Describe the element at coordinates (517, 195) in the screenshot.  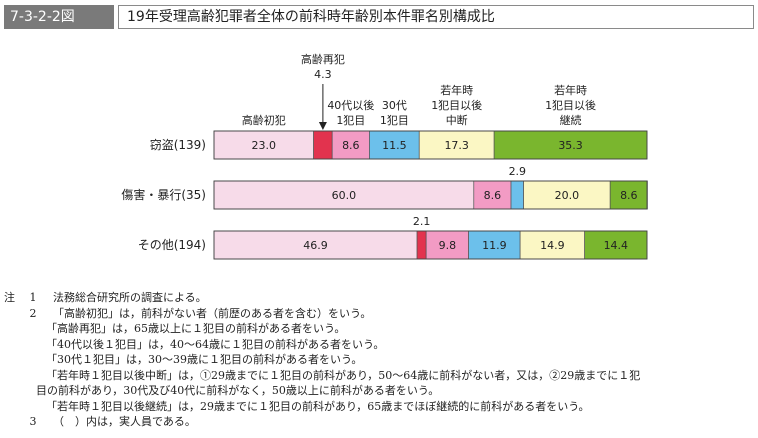
I see `bar-seg-r1-s3` at that location.